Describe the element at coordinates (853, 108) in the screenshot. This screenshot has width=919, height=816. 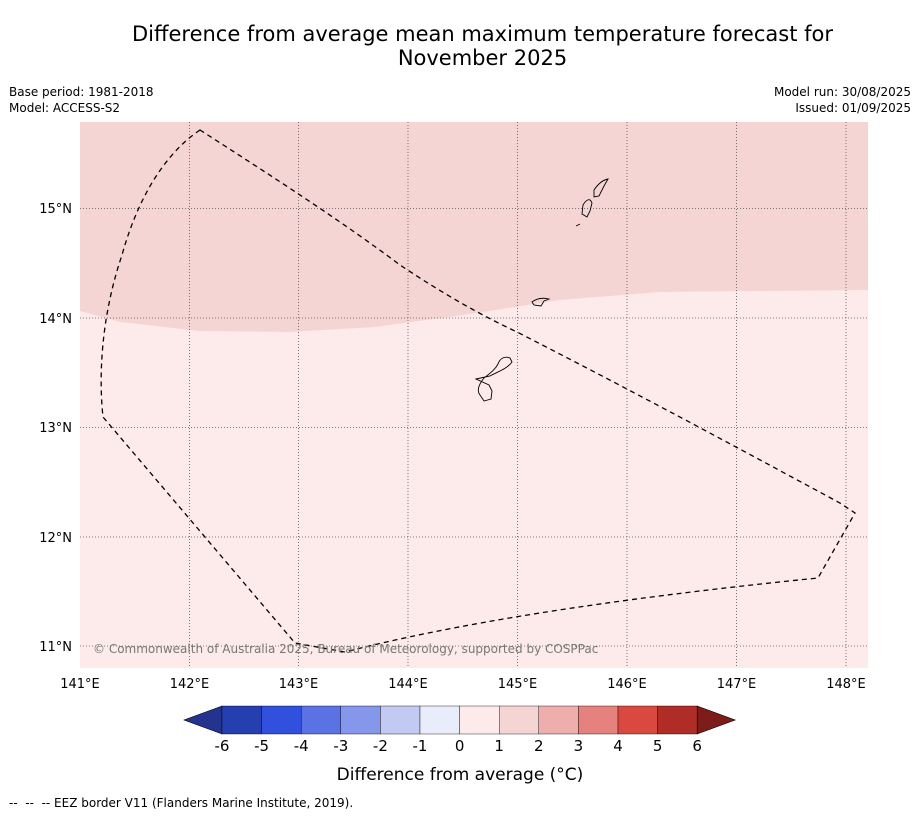
I see `issued-date: Issued: 01/09/2025` at that location.